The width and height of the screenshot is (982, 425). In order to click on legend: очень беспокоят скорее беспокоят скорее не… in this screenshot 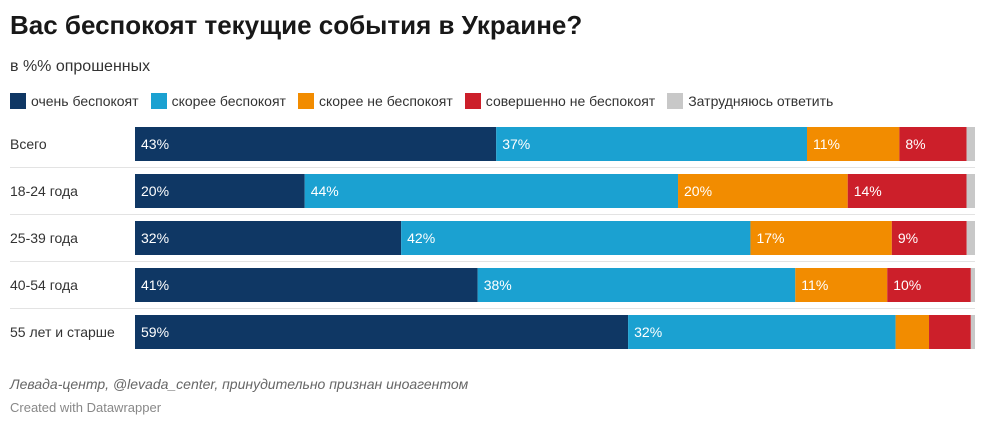, I will do `click(427, 101)`.